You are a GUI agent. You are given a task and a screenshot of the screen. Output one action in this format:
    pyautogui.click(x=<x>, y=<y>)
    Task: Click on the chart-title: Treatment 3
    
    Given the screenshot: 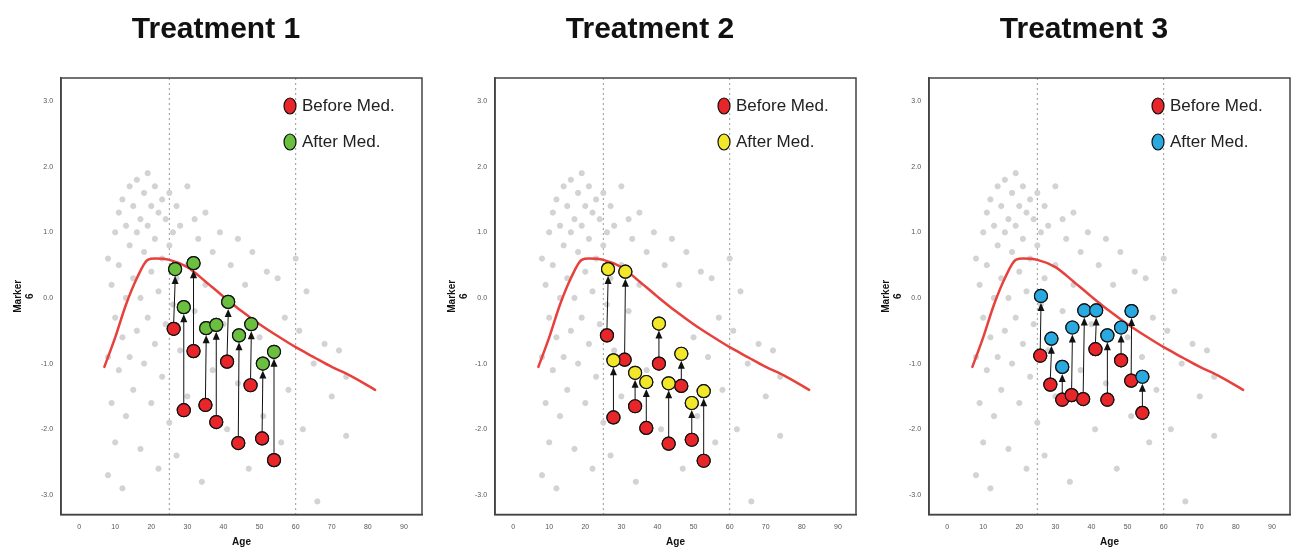 What is the action you would take?
    pyautogui.click(x=1084, y=28)
    